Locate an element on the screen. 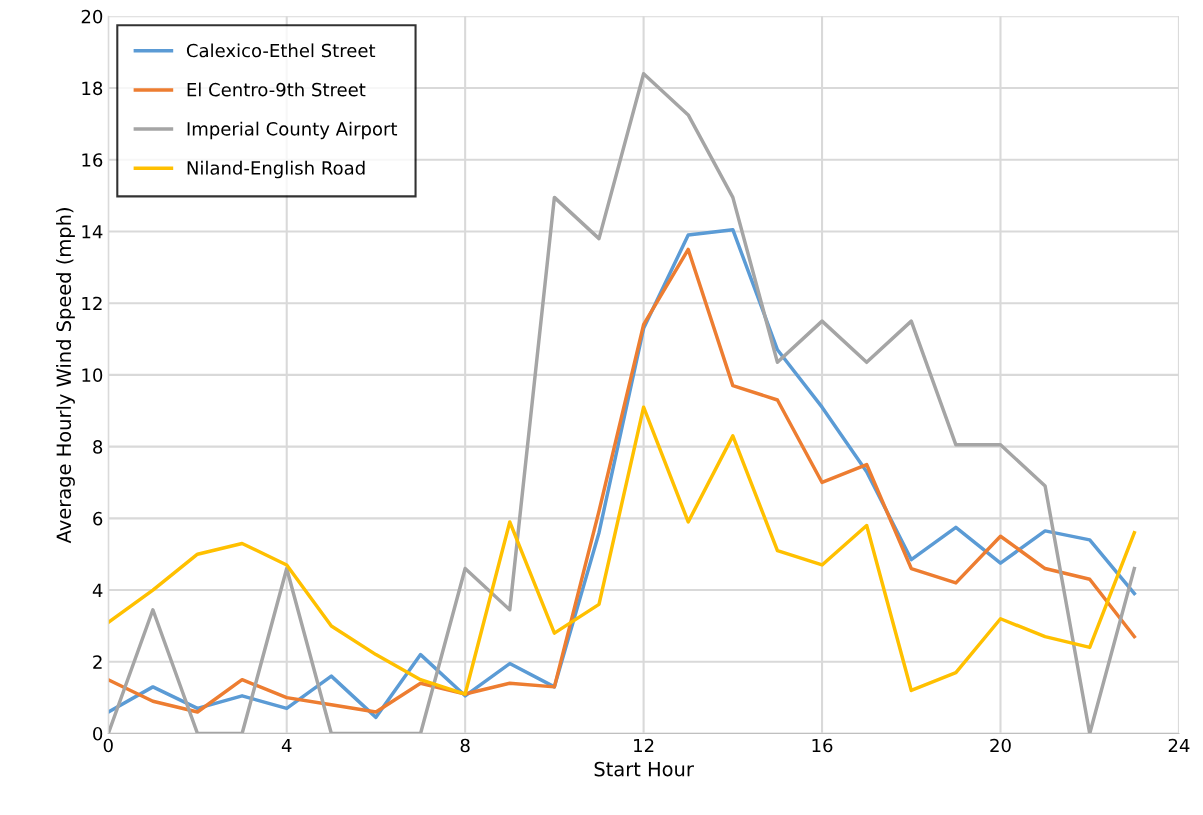  x-tick-label: 8 is located at coordinates (465, 745).